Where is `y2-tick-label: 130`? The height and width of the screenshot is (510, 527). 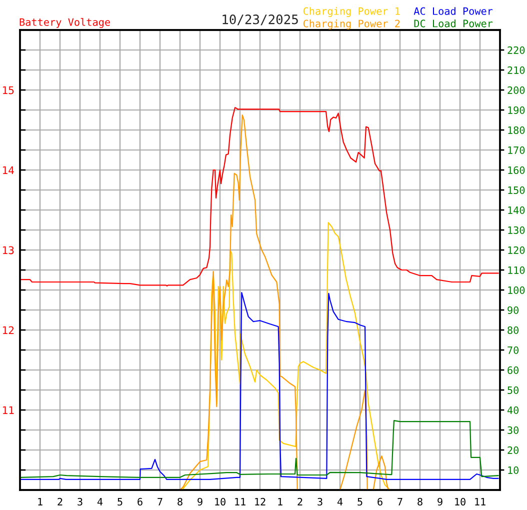
y2-tick-label: 130 is located at coordinates (516, 230).